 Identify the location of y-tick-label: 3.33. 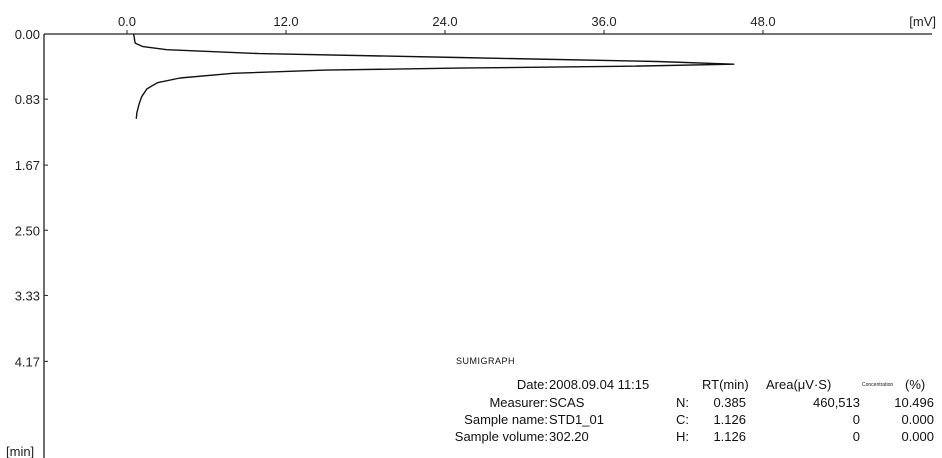
(27, 295).